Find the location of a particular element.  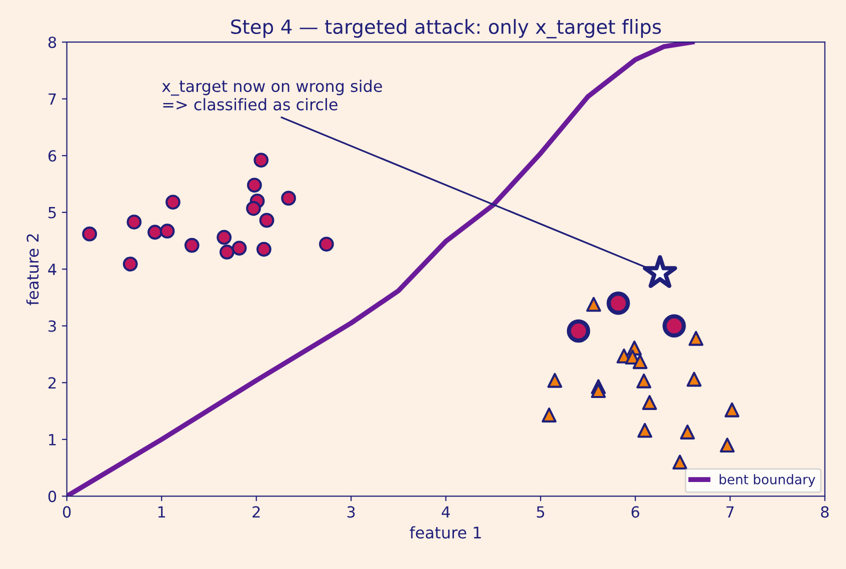

legend-label: bent boundary is located at coordinates (768, 480).